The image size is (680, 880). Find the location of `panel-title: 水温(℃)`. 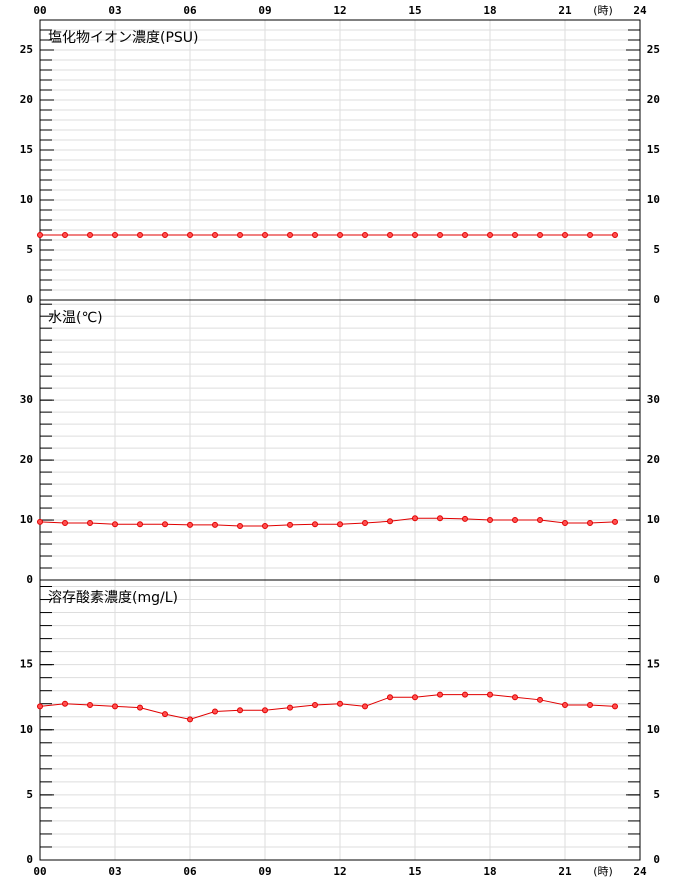

panel-title: 水温(℃) is located at coordinates (75, 318).